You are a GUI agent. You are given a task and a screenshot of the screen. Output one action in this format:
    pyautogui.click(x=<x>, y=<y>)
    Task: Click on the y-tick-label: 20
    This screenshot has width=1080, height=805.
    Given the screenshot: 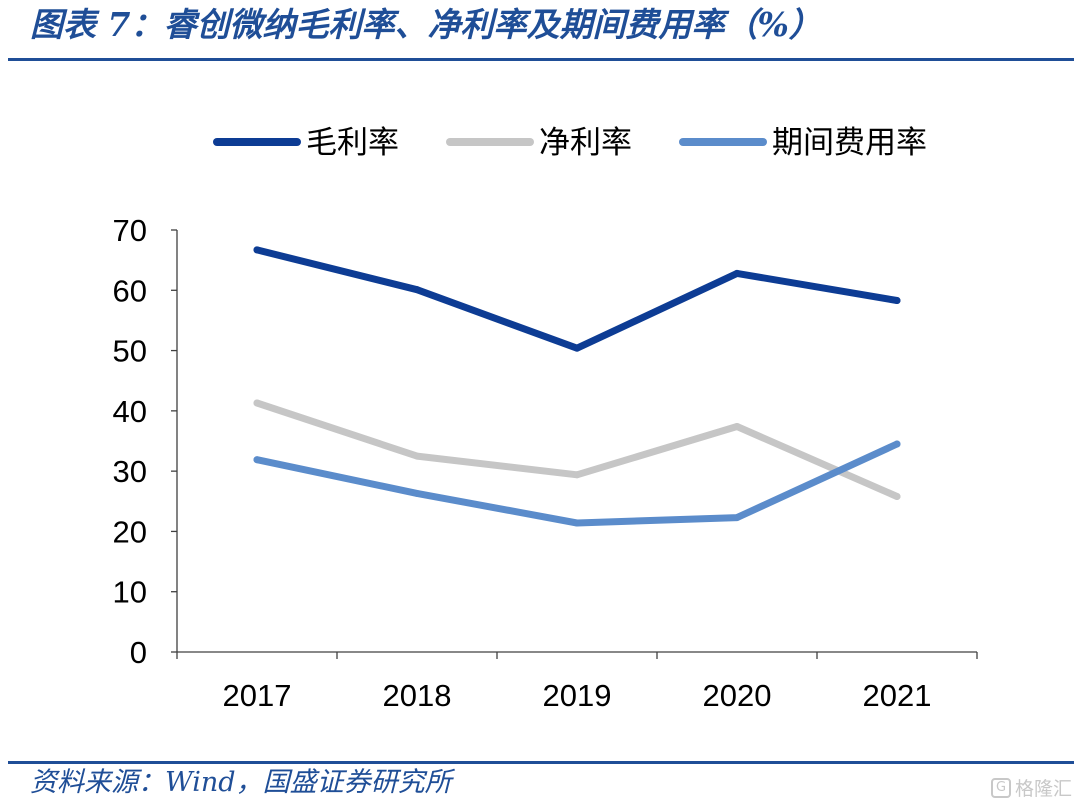 What is the action you would take?
    pyautogui.click(x=130, y=531)
    